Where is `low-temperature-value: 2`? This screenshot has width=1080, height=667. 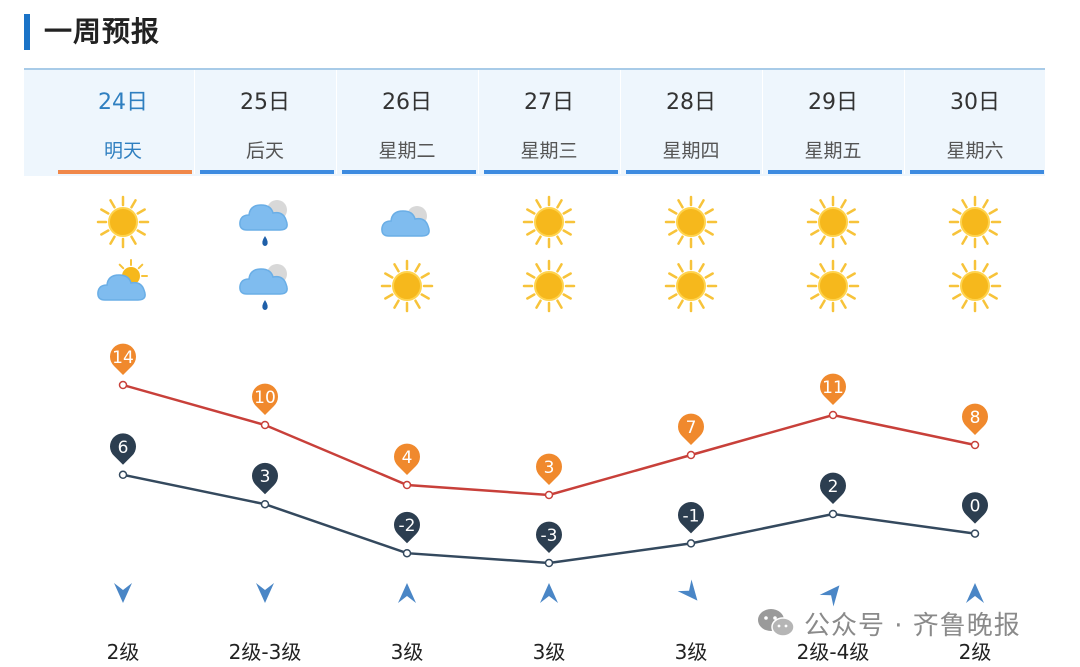 low-temperature-value: 2 is located at coordinates (833, 487).